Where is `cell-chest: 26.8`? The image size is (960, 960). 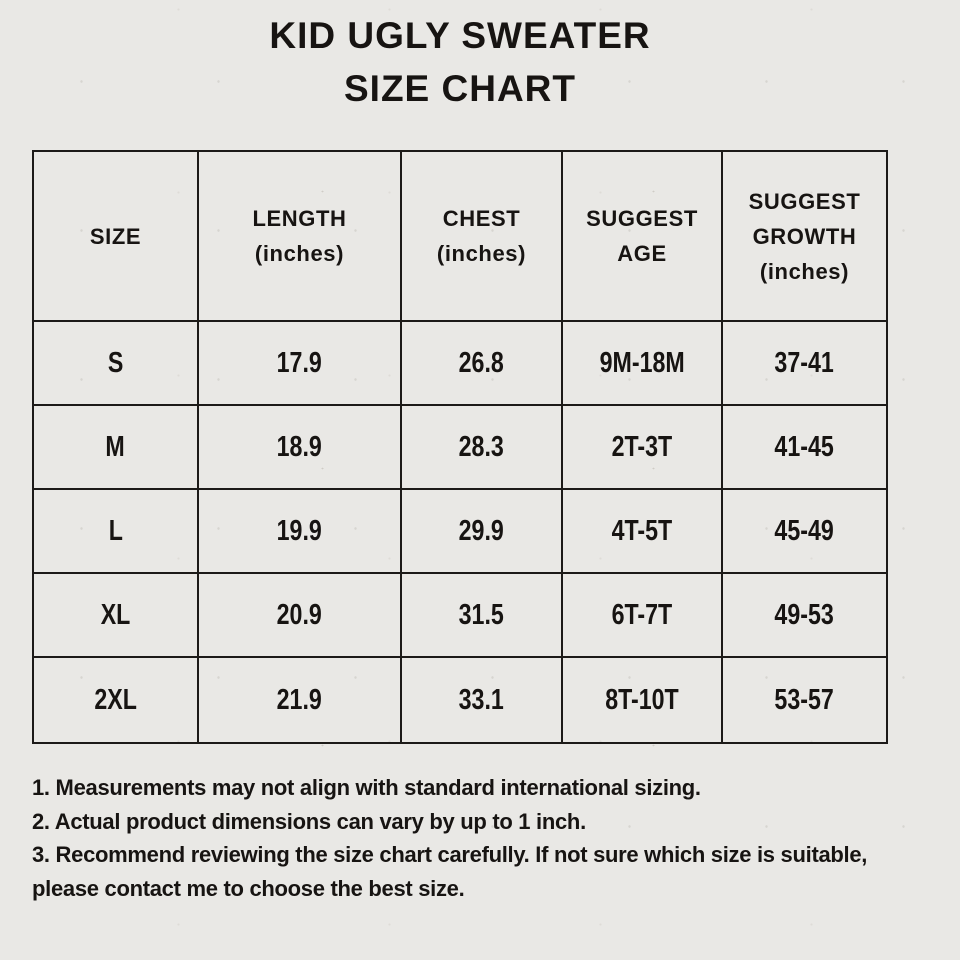
cell-chest: 26.8 is located at coordinates (482, 364).